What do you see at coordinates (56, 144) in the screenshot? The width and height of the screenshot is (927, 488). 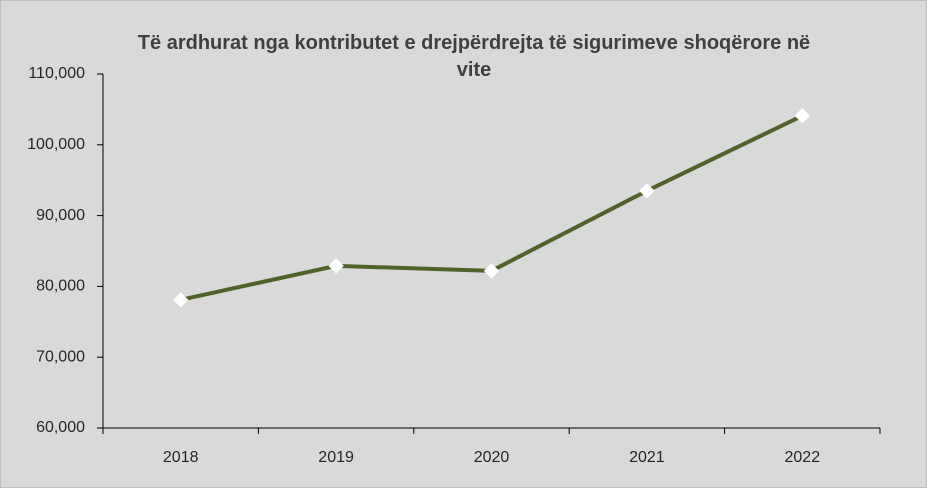 I see `y-tick-label: 100,000` at bounding box center [56, 144].